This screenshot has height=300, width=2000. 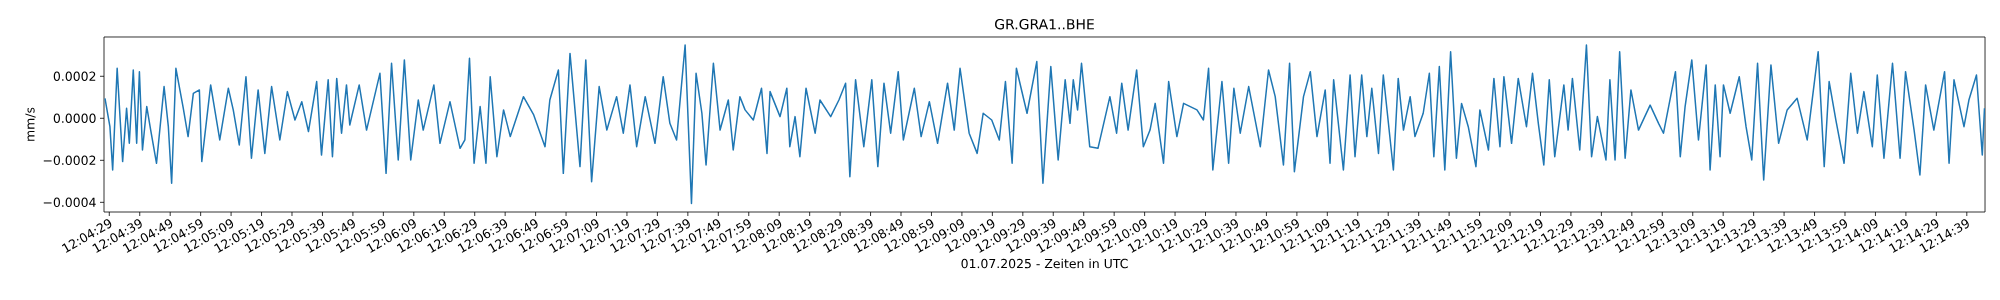 I want to click on x-axis-title: 01.07.2025 - Zeiten in UTC, so click(x=1044, y=263).